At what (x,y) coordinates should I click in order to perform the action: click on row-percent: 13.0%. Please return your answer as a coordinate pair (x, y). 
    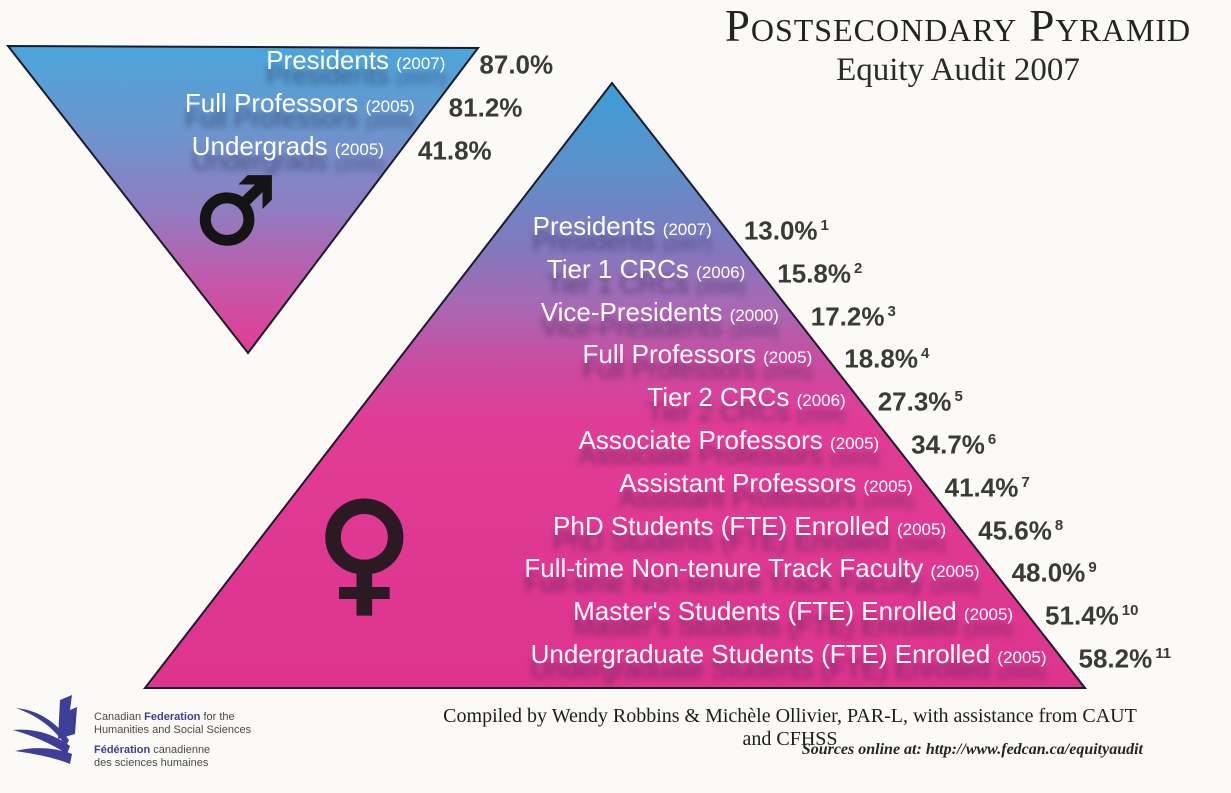
    Looking at the image, I should click on (780, 230).